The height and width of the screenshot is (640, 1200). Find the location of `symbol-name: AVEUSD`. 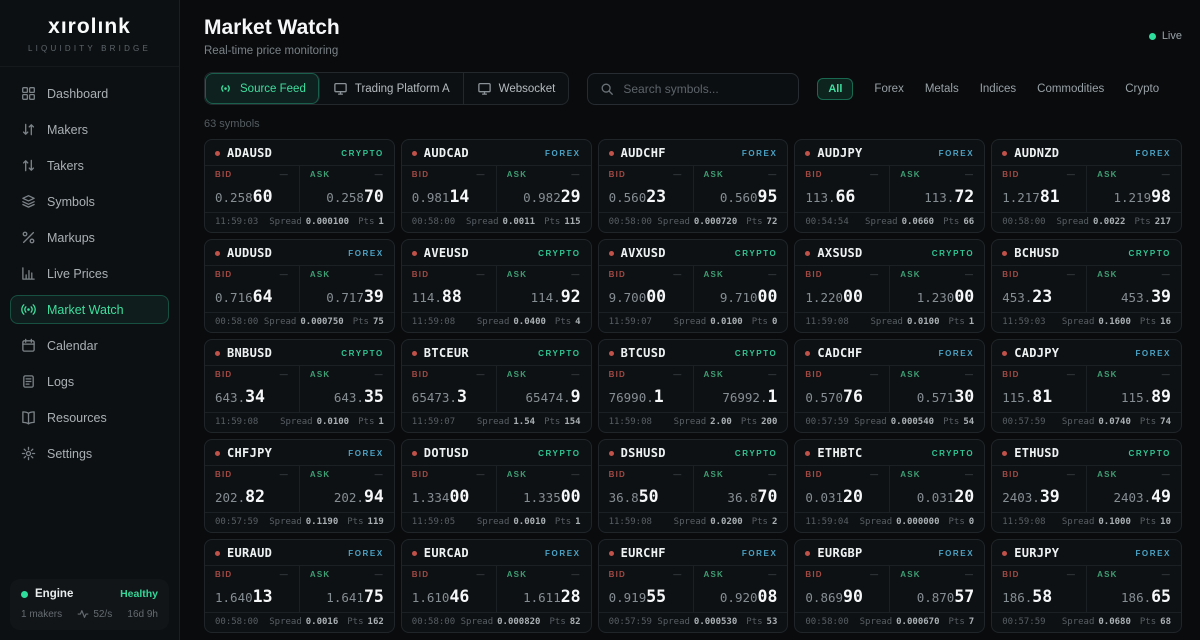

symbol-name: AVEUSD is located at coordinates (446, 253).